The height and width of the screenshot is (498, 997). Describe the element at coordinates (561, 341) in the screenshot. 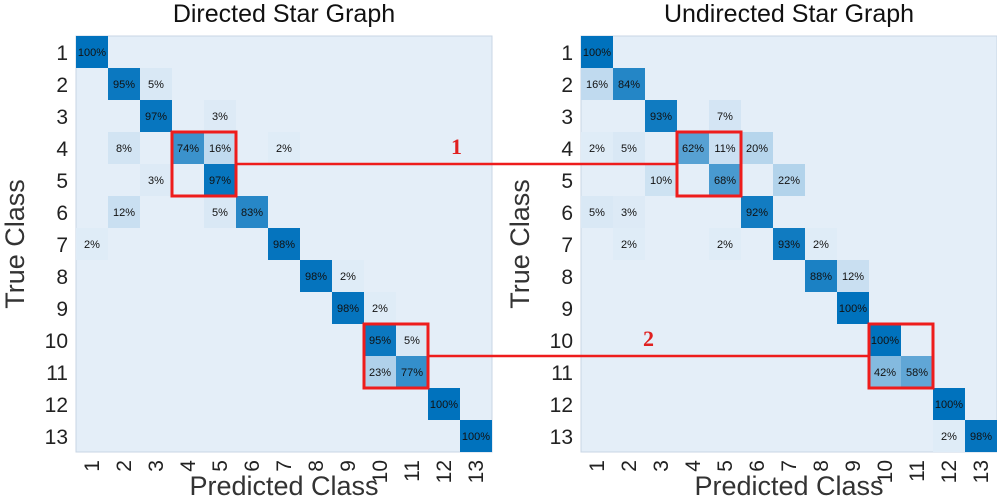

I see `y-tick-label: 10` at that location.